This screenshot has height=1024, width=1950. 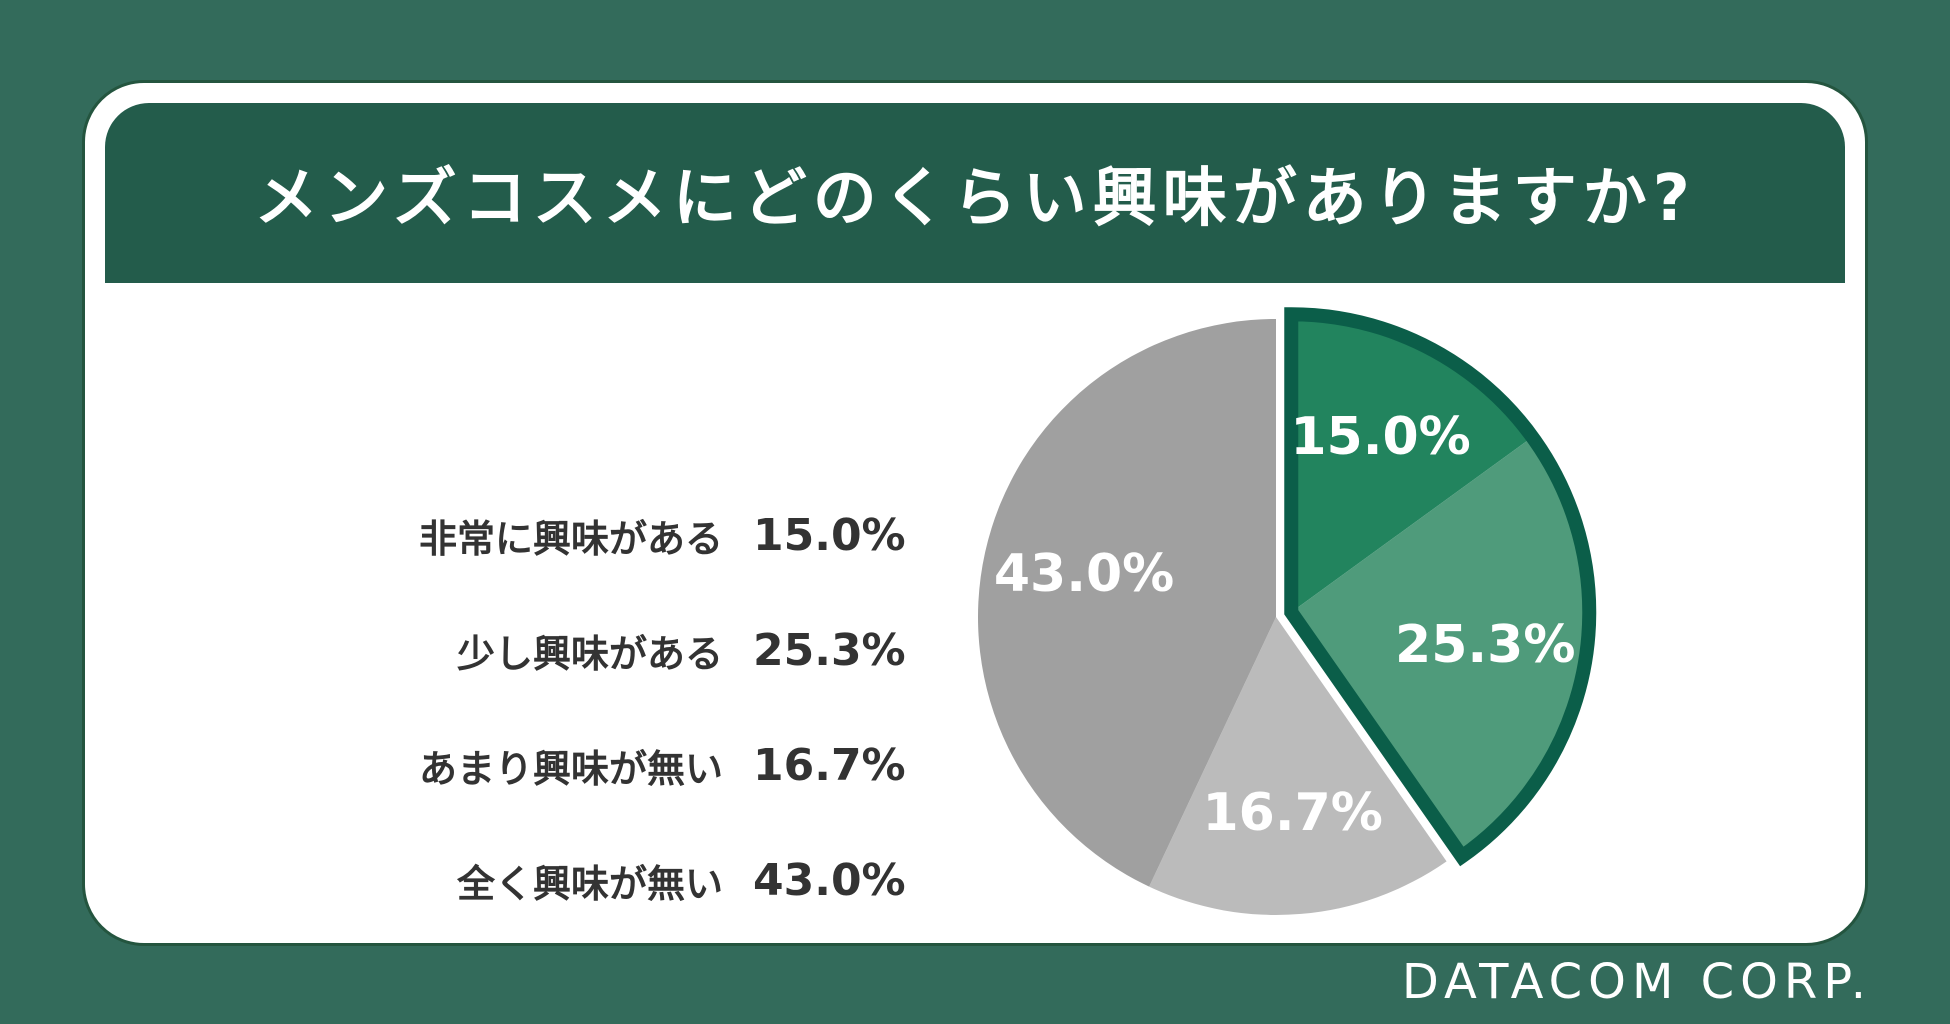 I want to click on legend-value: 43.0%, so click(x=829, y=880).